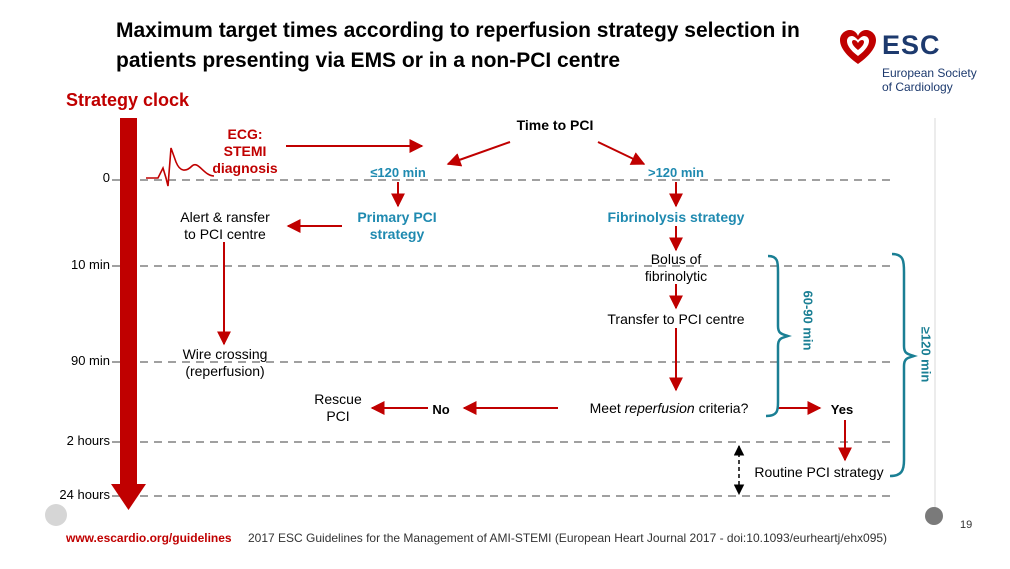 The height and width of the screenshot is (569, 1010). I want to click on node-bolus: Bolus of fibrinolytic, so click(676, 268).